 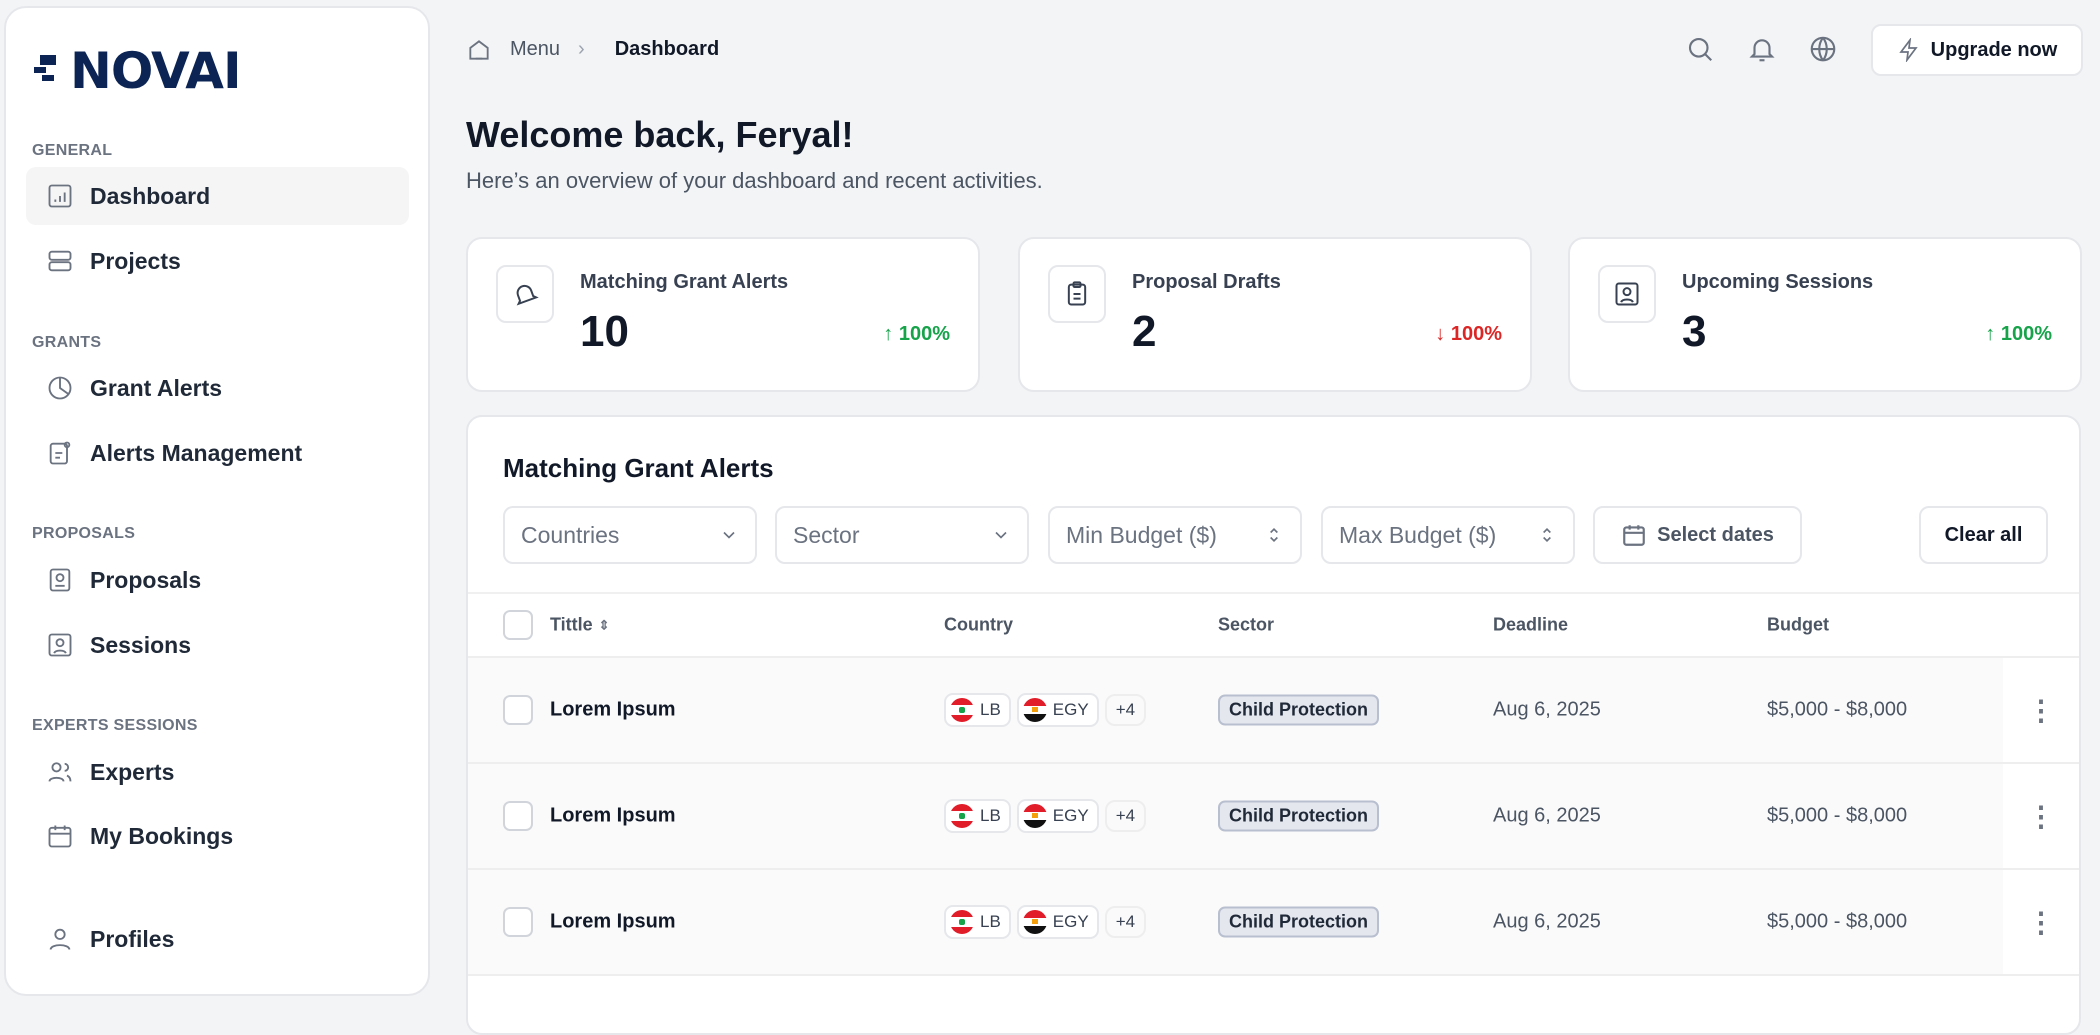 I want to click on sidebar-item-grant-alerts: Grant Alerts, so click(x=217, y=388).